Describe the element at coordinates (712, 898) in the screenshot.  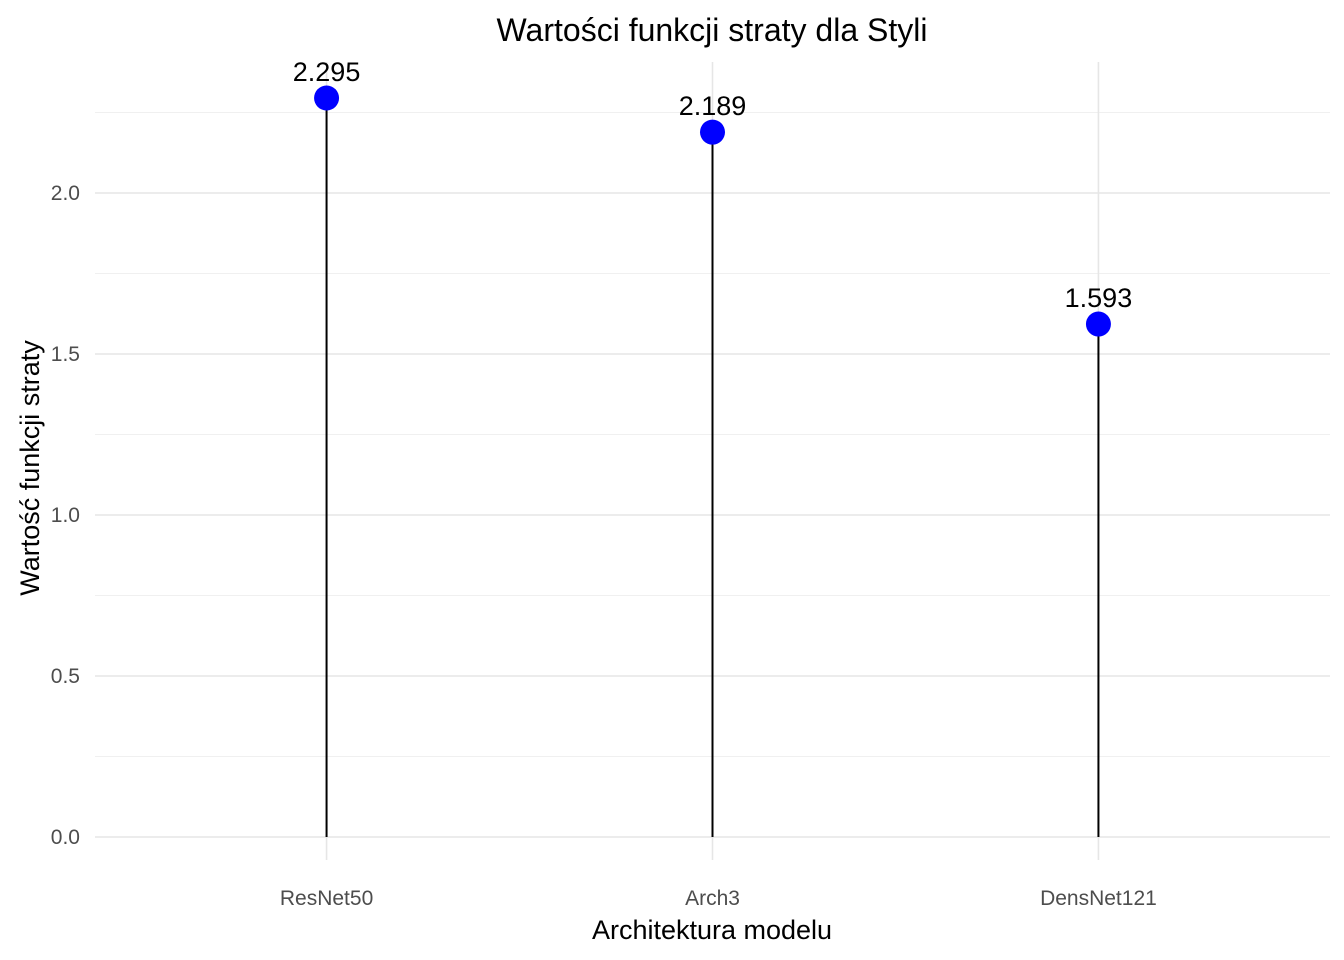
I see `x-tick-label: Arch3` at that location.